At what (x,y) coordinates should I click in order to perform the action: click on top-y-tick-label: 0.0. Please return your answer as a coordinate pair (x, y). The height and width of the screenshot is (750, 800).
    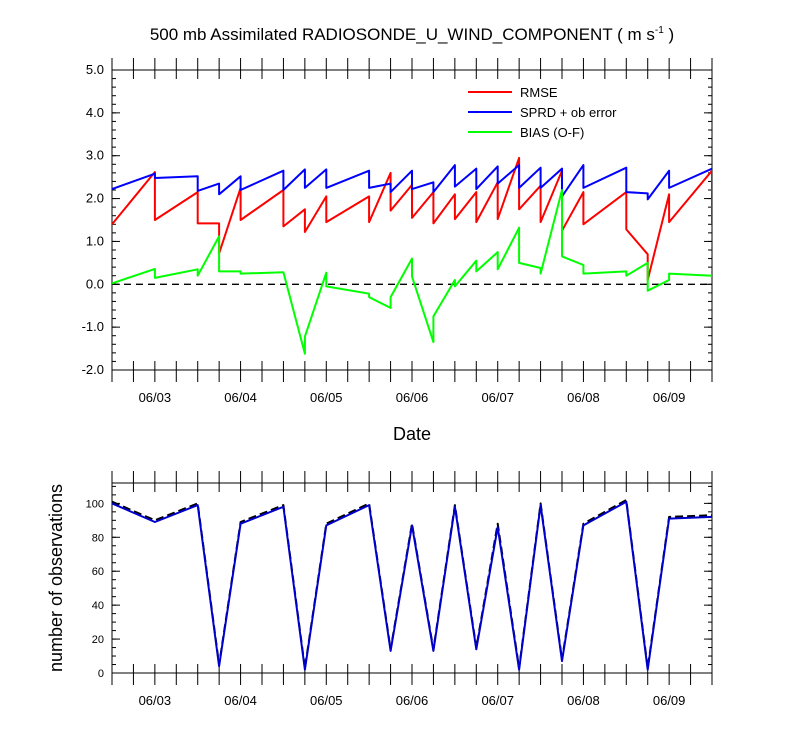
    Looking at the image, I should click on (95, 283).